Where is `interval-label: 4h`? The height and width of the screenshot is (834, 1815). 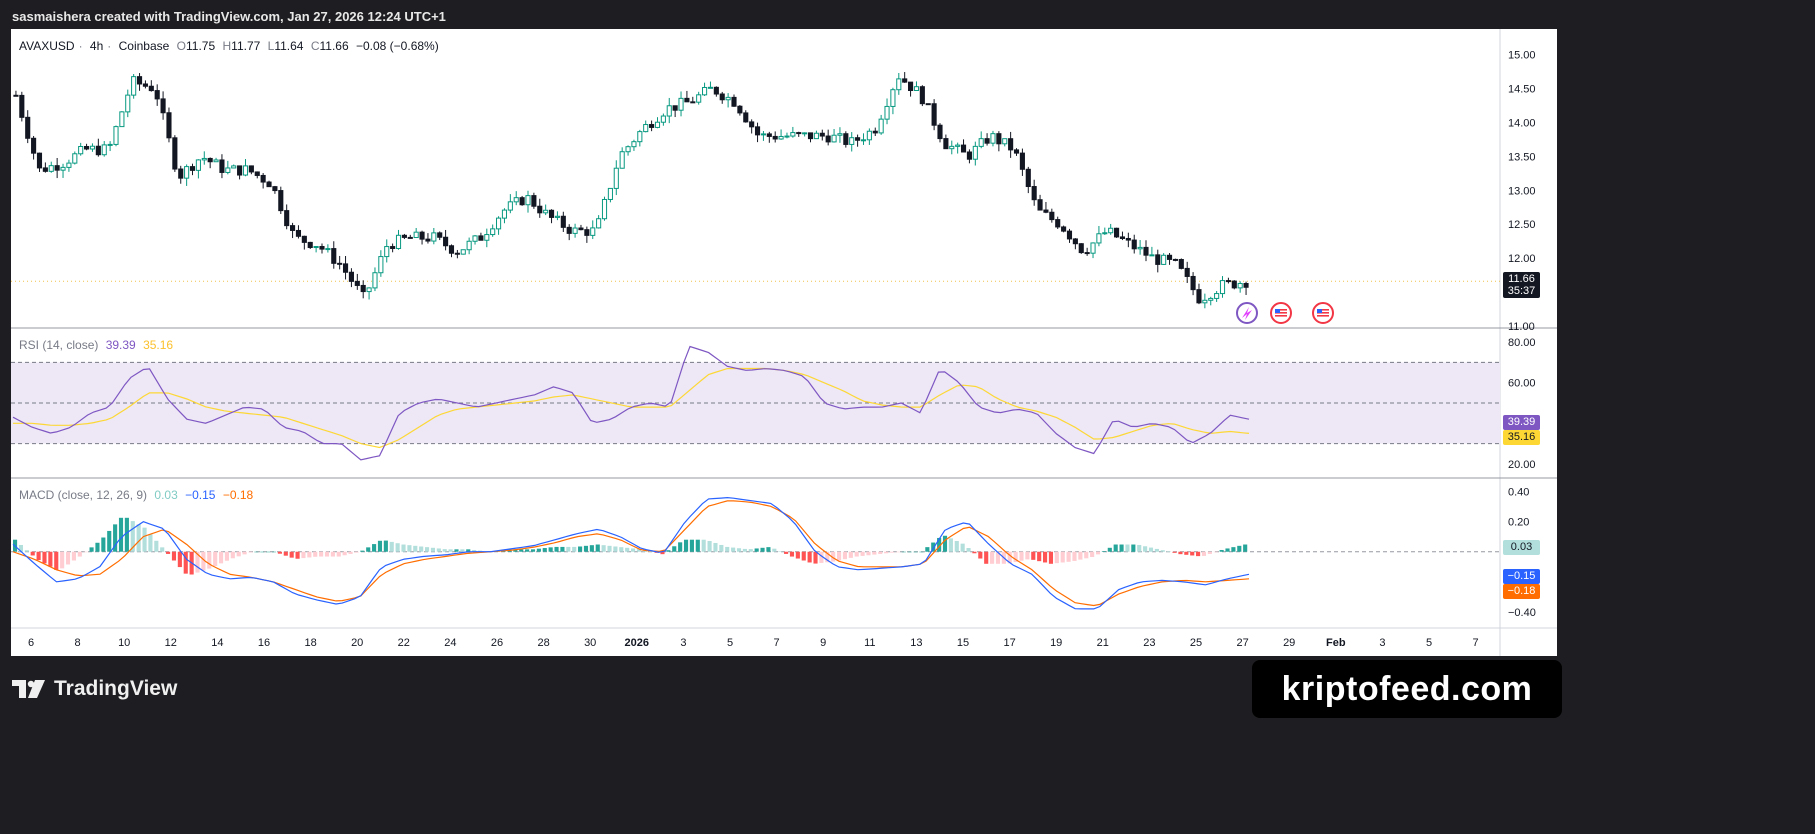
interval-label: 4h is located at coordinates (96, 46).